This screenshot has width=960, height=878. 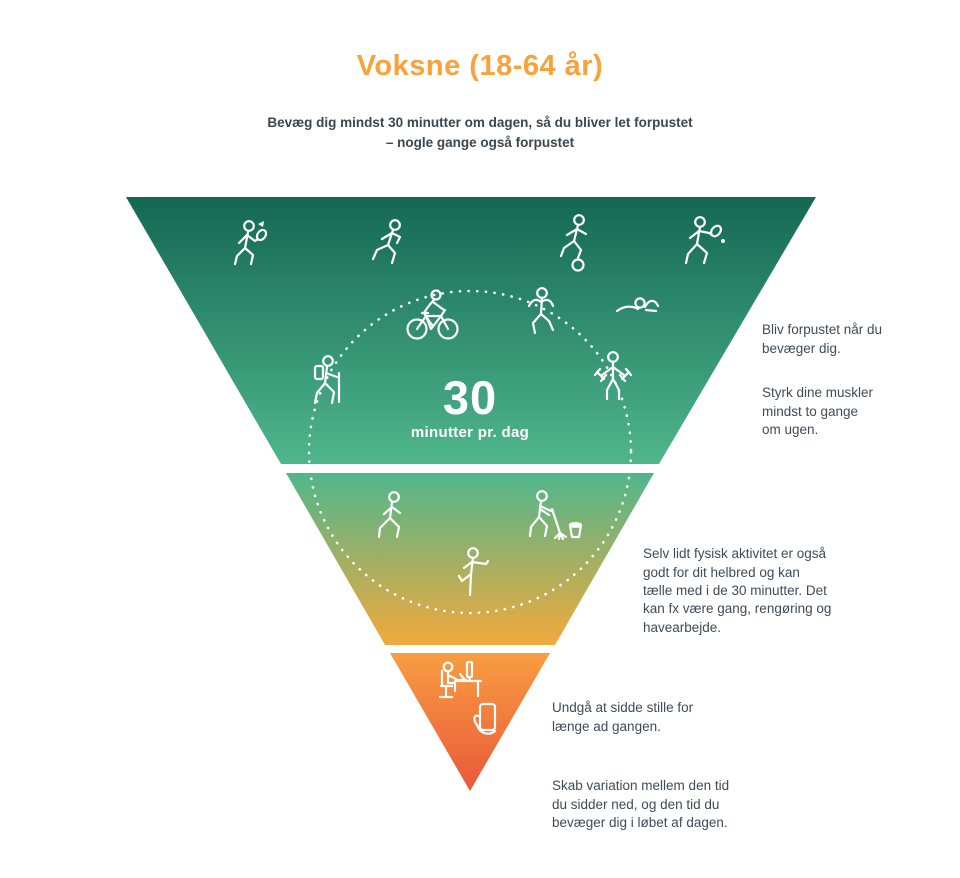 What do you see at coordinates (704, 240) in the screenshot?
I see `tennis-icon` at bounding box center [704, 240].